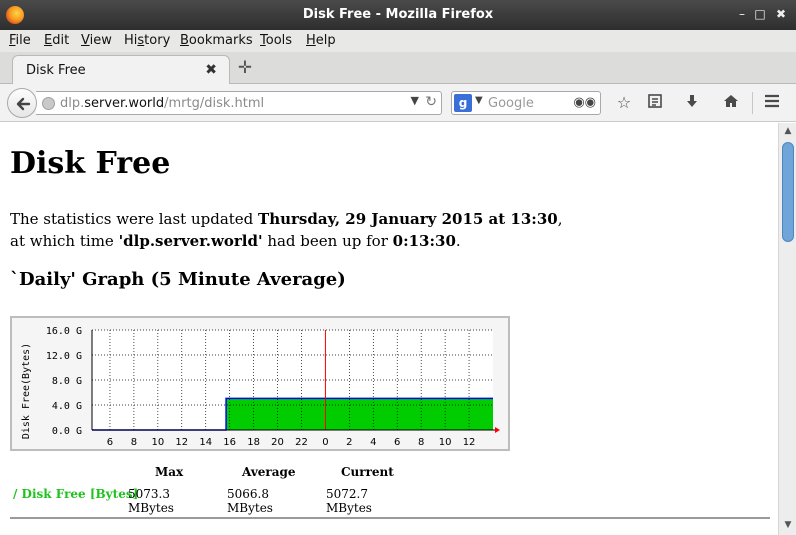  Describe the element at coordinates (57, 40) in the screenshot. I see `menu-edit: Edit` at that location.